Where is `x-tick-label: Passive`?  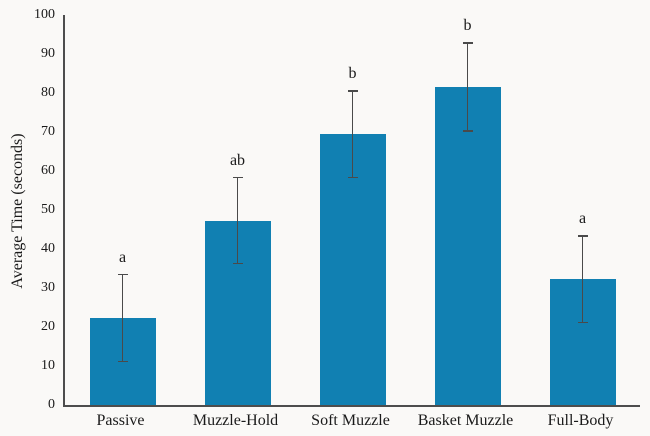
x-tick-label: Passive is located at coordinates (120, 420).